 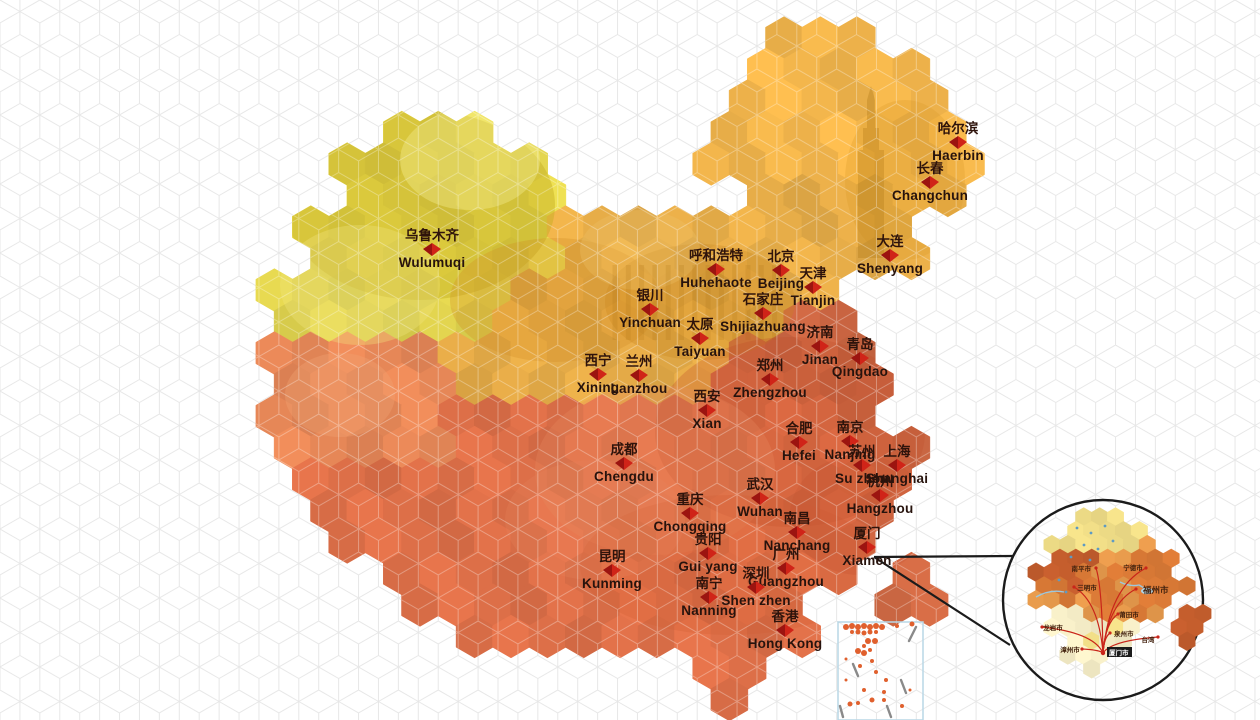 What do you see at coordinates (756, 573) in the screenshot?
I see `city-name-zh: 深圳` at bounding box center [756, 573].